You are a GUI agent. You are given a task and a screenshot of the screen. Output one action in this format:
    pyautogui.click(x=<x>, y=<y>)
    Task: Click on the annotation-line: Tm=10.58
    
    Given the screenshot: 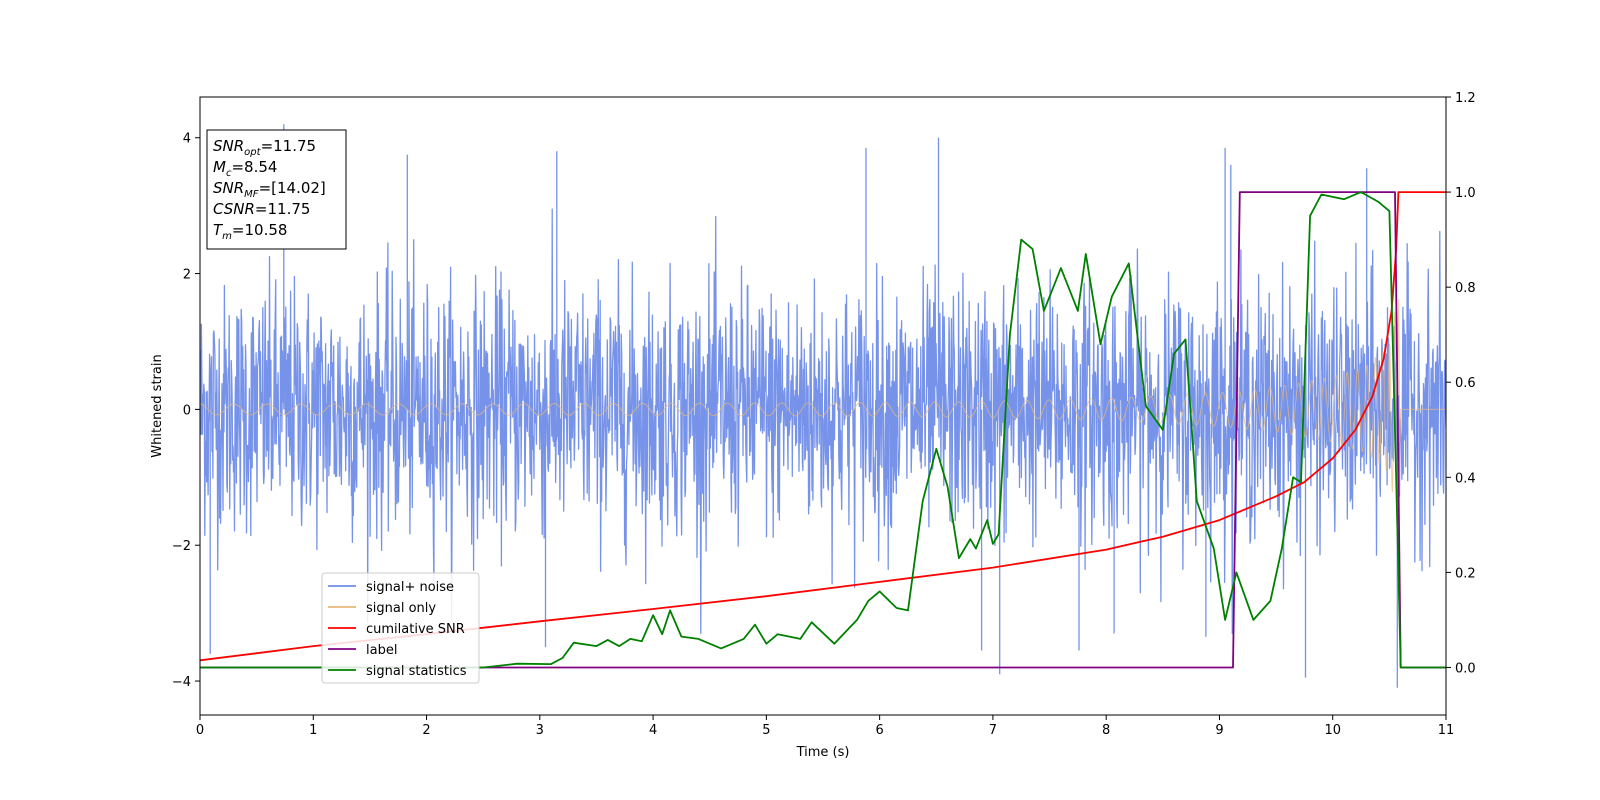 What is the action you would take?
    pyautogui.click(x=250, y=231)
    